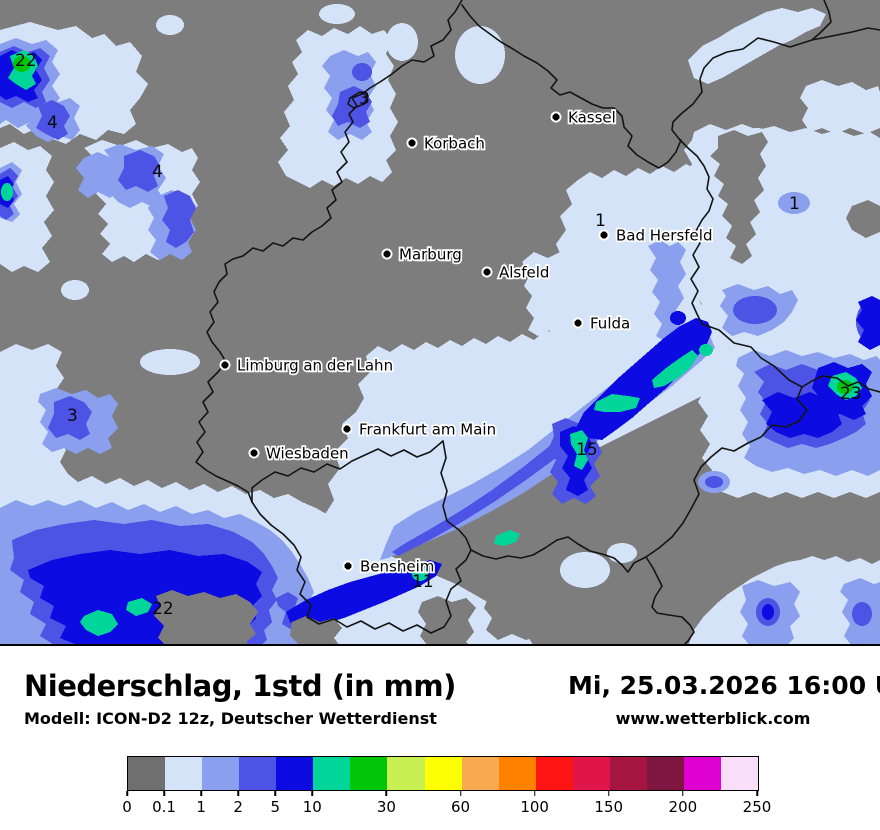 Image resolution: width=880 pixels, height=830 pixels. Describe the element at coordinates (587, 450) in the screenshot. I see `precip-value-label: 15` at that location.